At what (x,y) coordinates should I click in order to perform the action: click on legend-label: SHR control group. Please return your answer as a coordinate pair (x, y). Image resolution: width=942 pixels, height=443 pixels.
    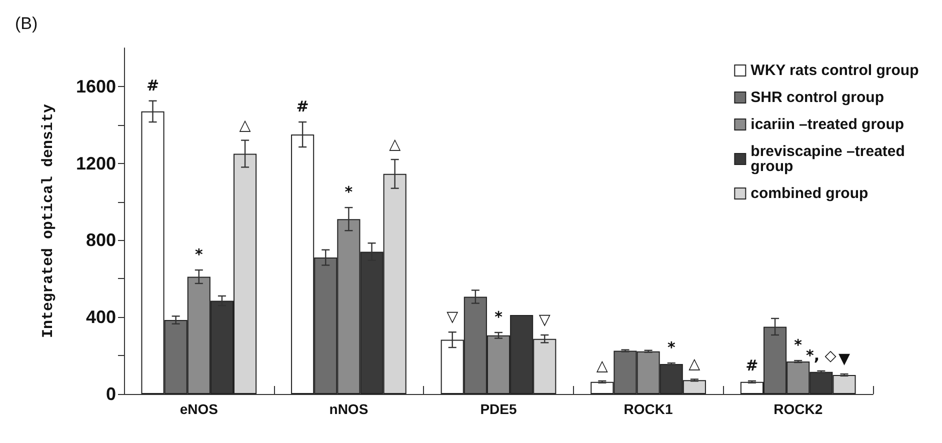
    Looking at the image, I should click on (817, 97).